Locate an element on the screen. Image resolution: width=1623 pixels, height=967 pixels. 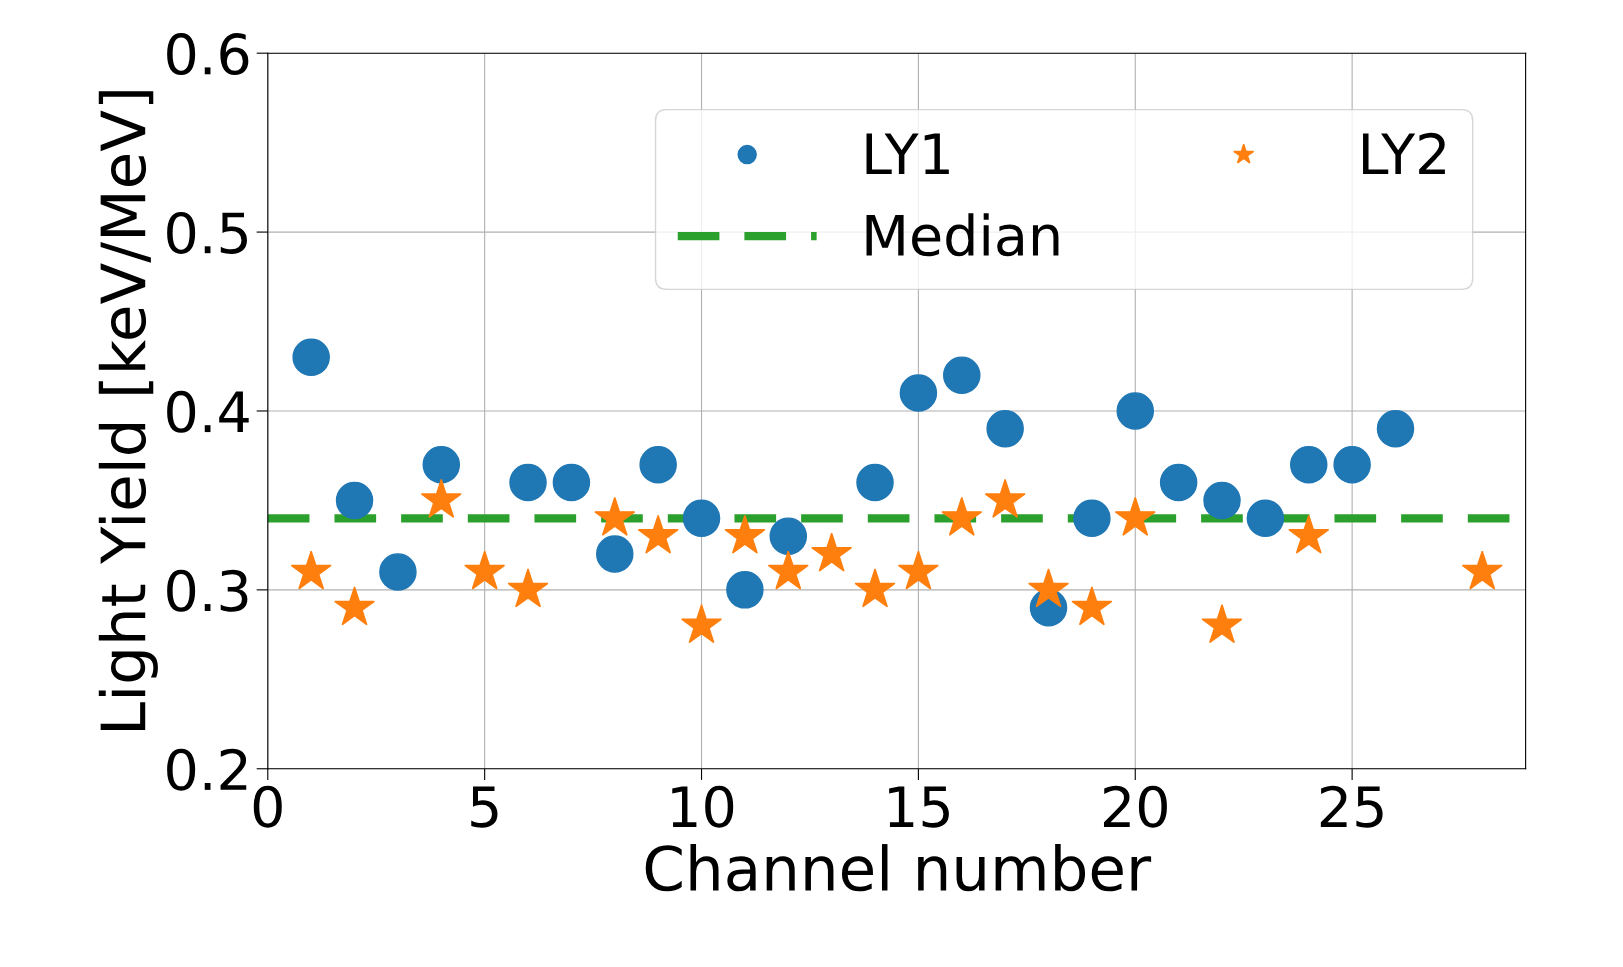
x-tick-label: 10 is located at coordinates (703, 806).